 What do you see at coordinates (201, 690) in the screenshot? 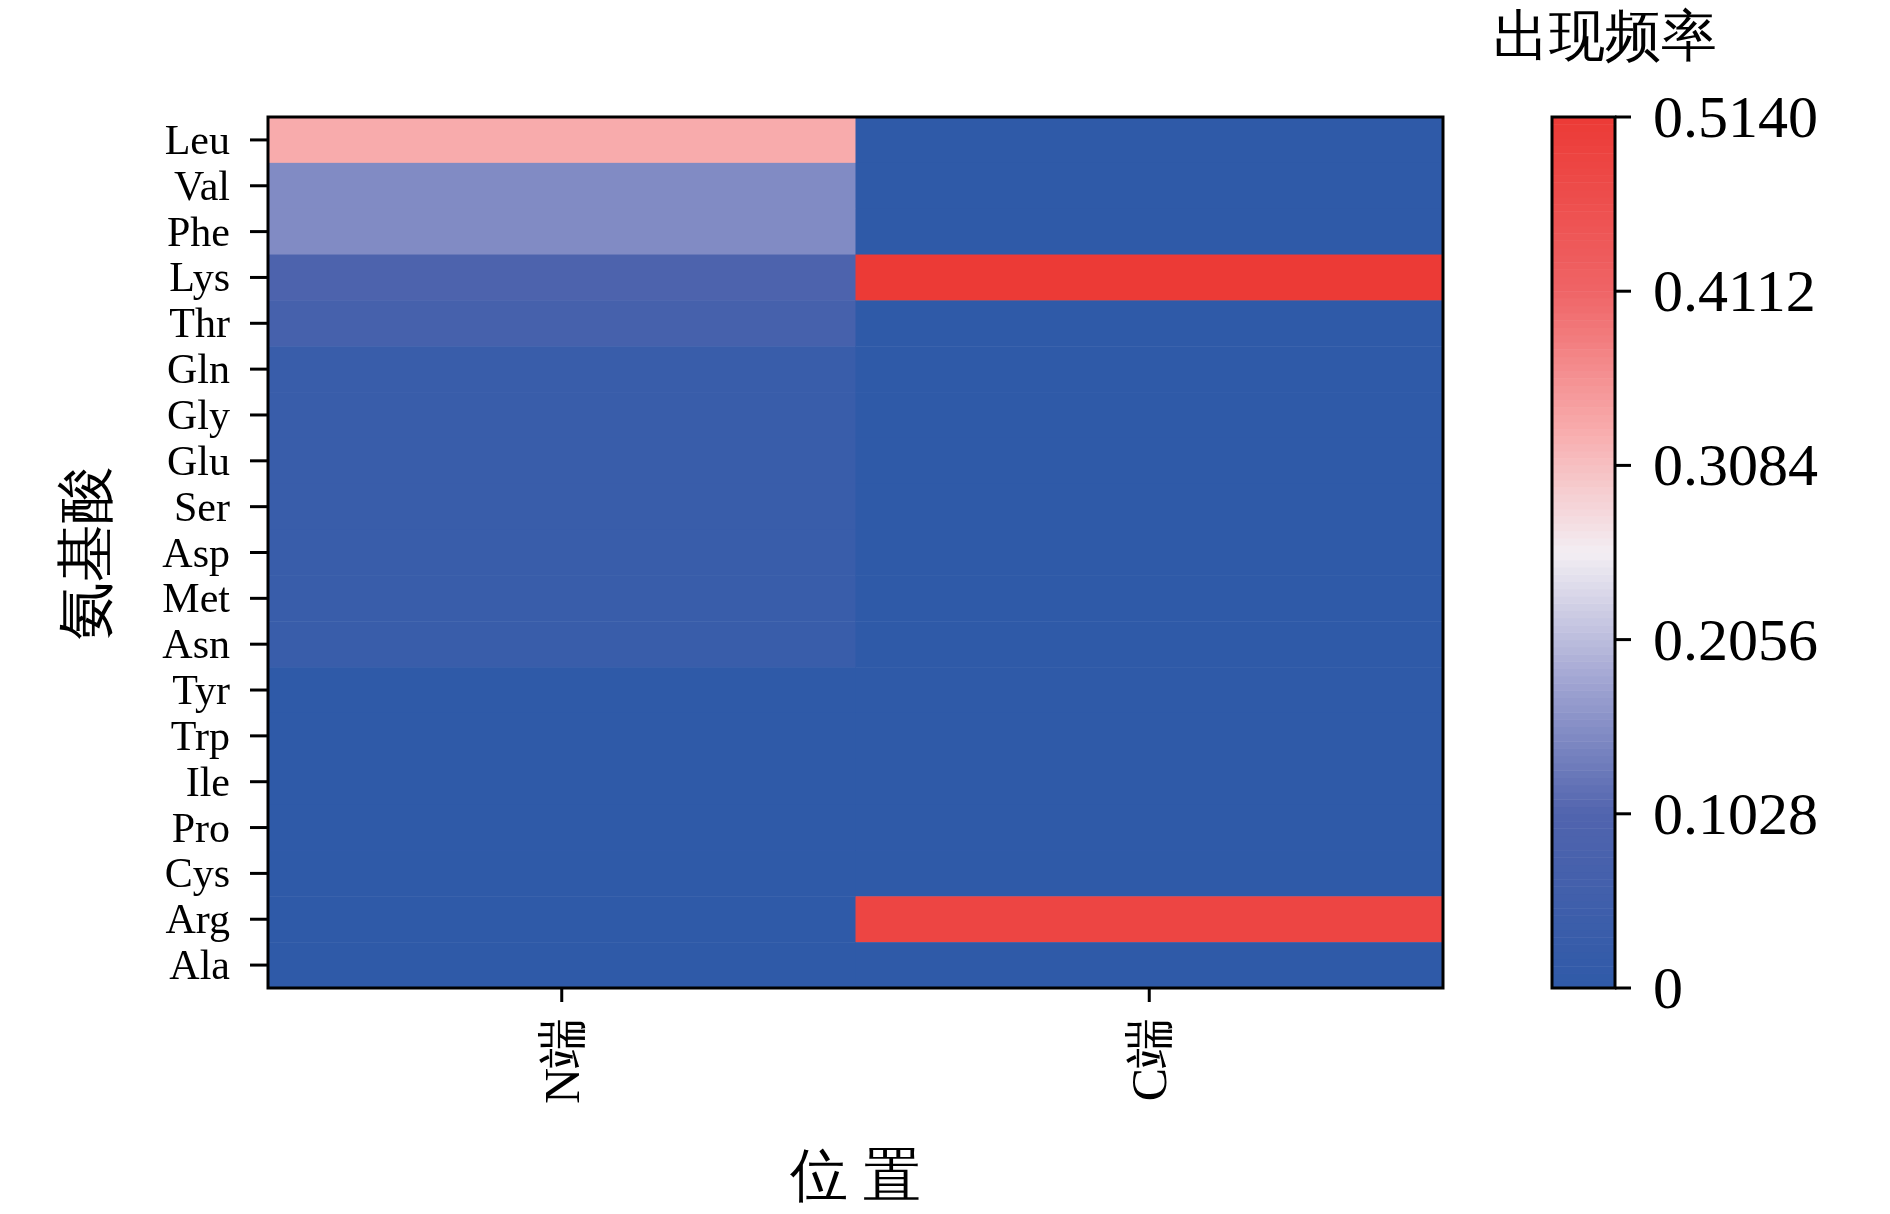
I see `y-tick-label: Tyr` at bounding box center [201, 690].